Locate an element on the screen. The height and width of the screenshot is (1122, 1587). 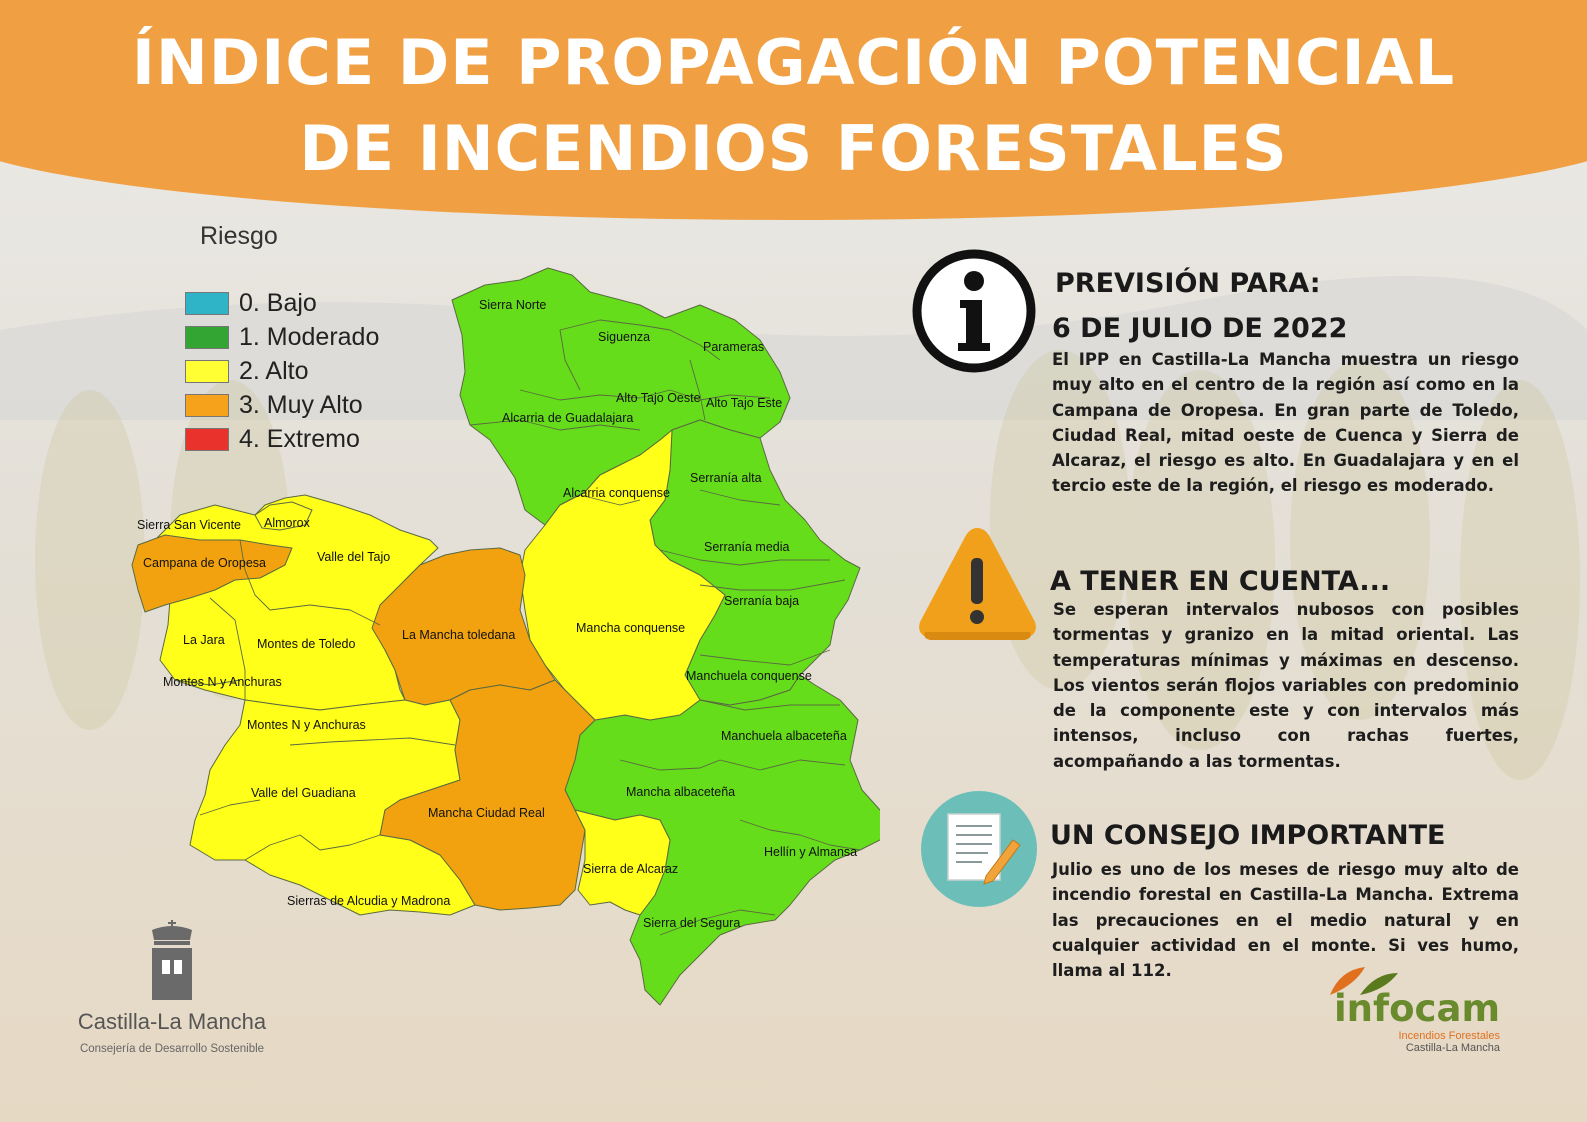
region-label: Manchuela conquense is located at coordinates (749, 676).